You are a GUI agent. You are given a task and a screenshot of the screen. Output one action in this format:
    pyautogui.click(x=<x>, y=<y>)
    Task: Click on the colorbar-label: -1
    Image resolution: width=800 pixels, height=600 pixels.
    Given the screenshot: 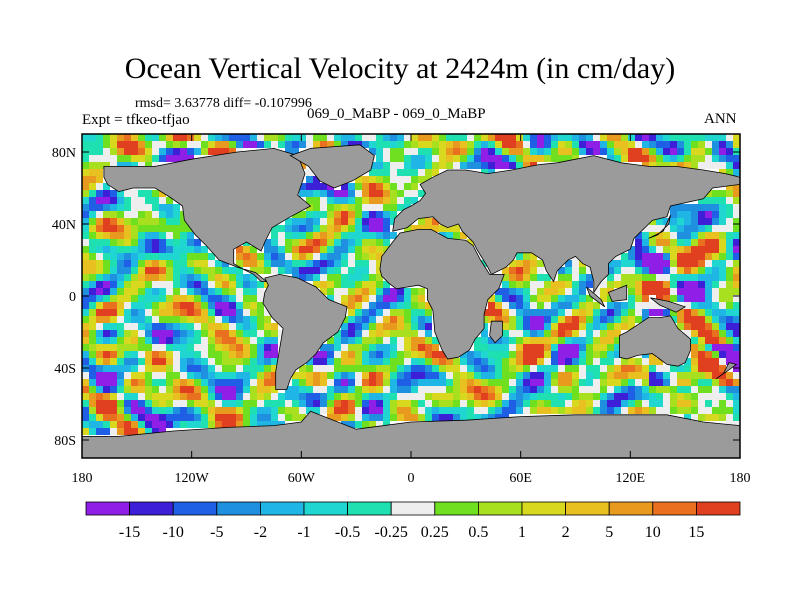 What is the action you would take?
    pyautogui.click(x=303, y=532)
    